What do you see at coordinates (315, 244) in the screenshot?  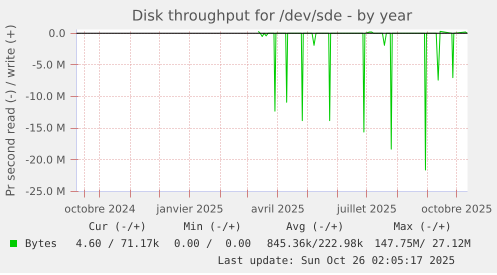 I see `text: 845.36k/222.98k` at bounding box center [315, 244].